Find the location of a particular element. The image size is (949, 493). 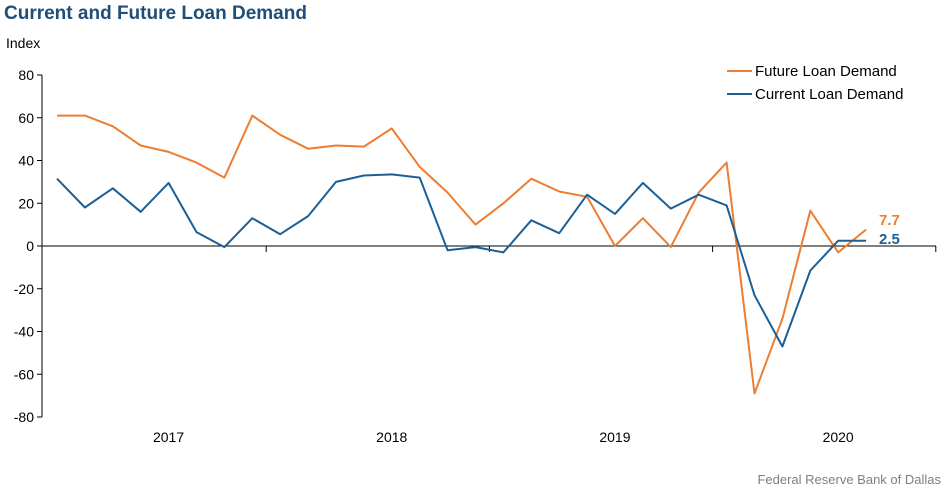

y-tick-label: 0 is located at coordinates (30, 246).